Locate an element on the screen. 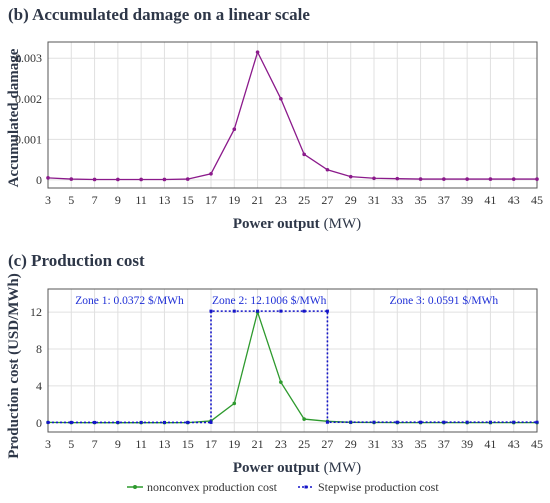 Image resolution: width=550 pixels, height=503 pixels. panel-b-x-tick-label: 39 is located at coordinates (467, 200).